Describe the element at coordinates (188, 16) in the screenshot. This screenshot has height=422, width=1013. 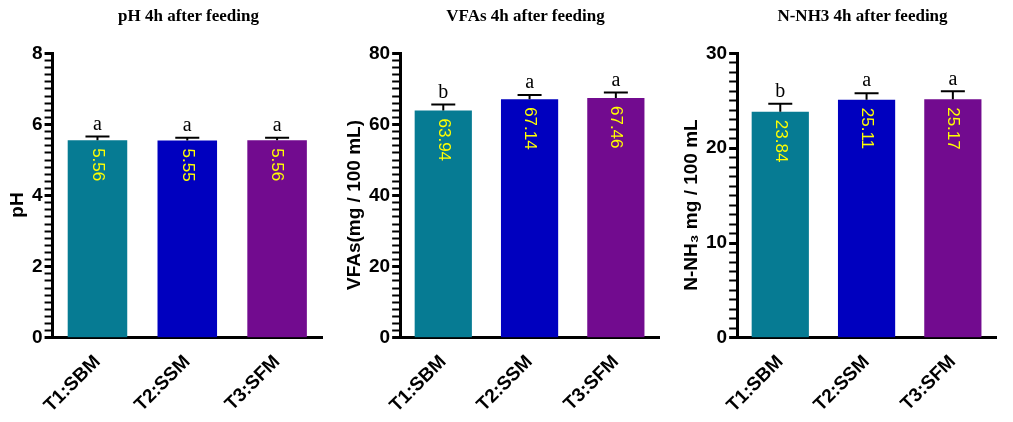
I see `chart-title: pH 4h after feeding` at that location.